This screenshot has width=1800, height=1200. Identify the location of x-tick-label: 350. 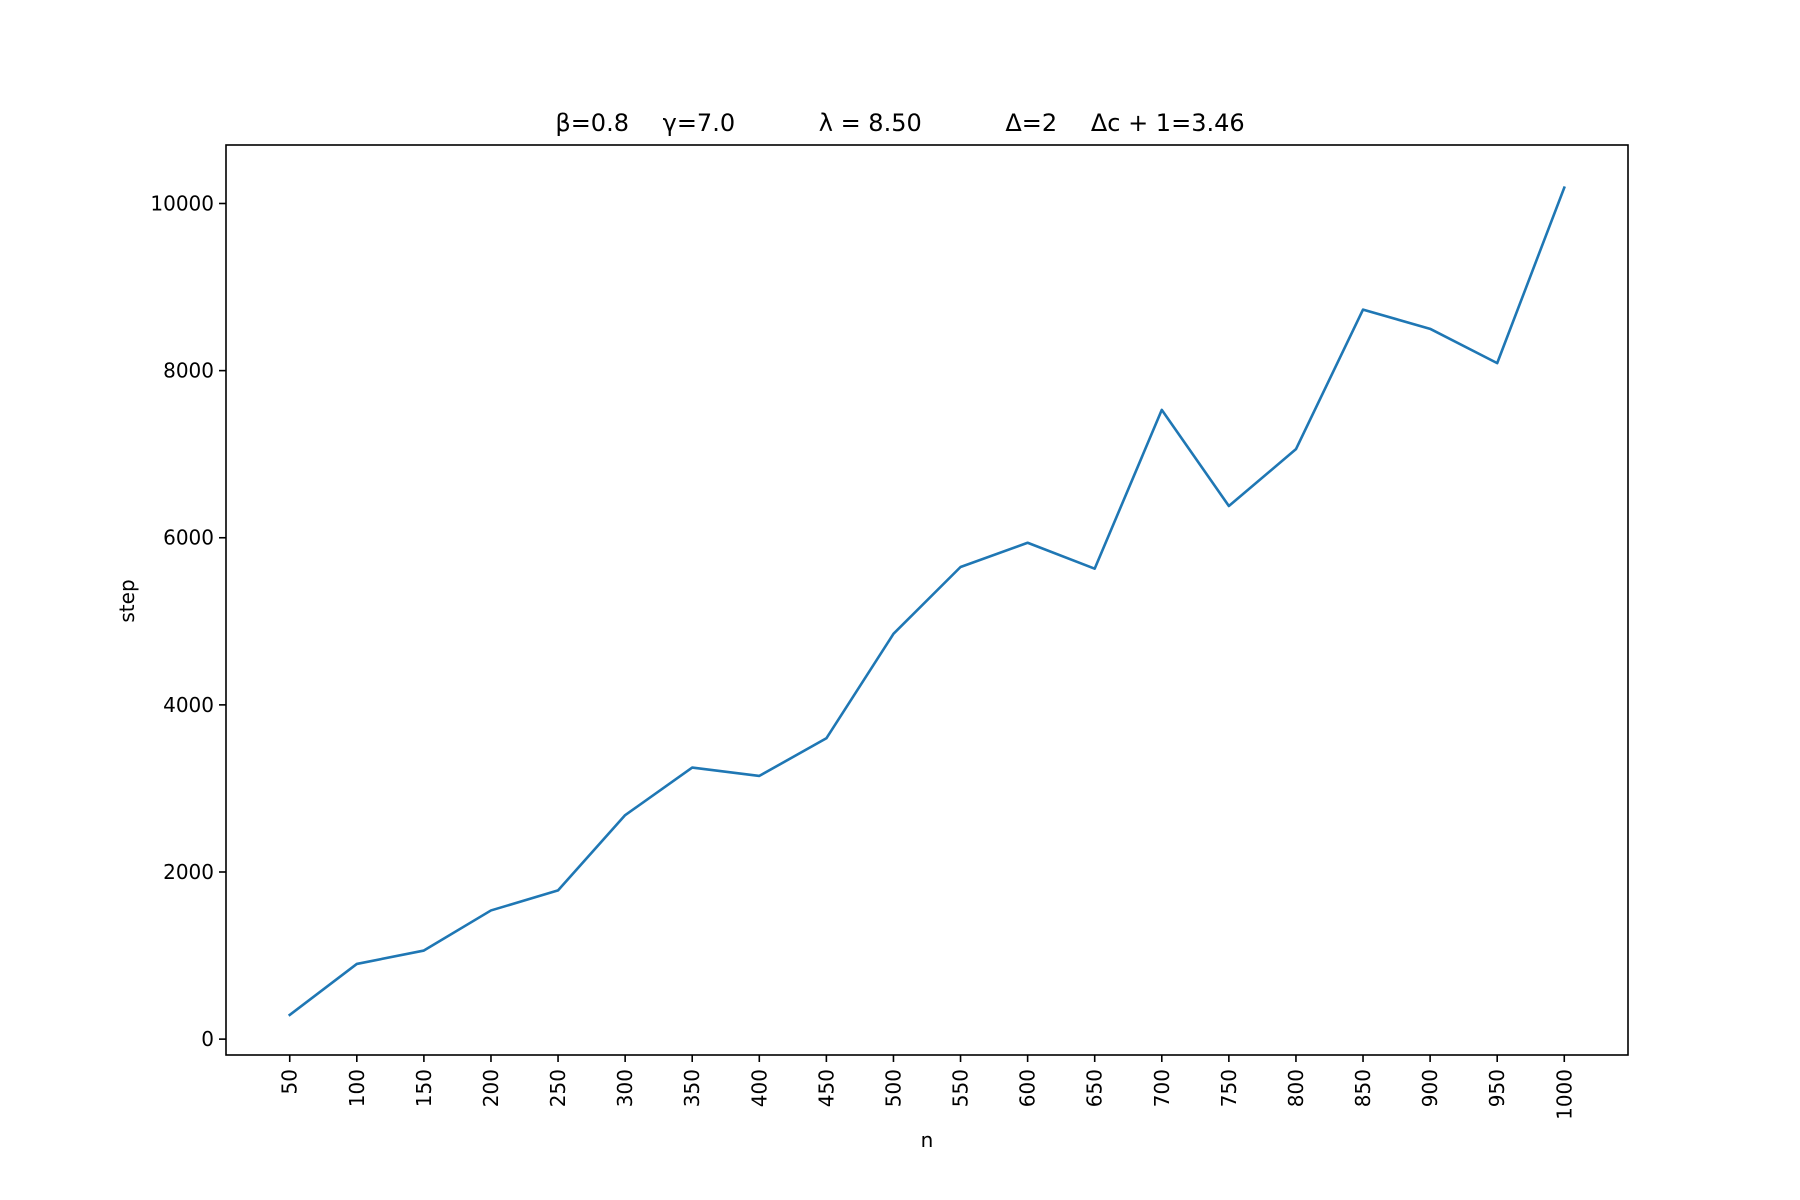
(692, 1088).